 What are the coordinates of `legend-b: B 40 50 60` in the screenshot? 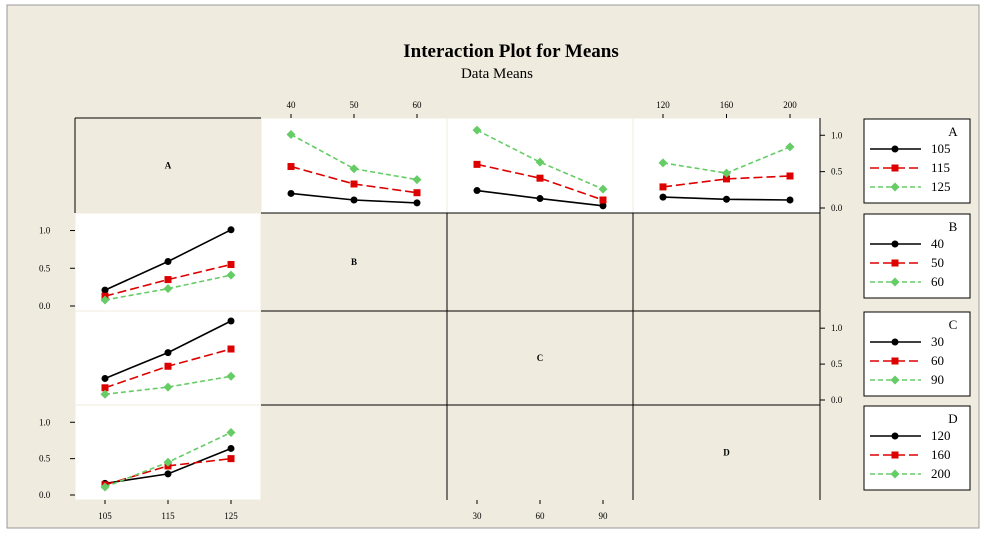 It's located at (917, 256).